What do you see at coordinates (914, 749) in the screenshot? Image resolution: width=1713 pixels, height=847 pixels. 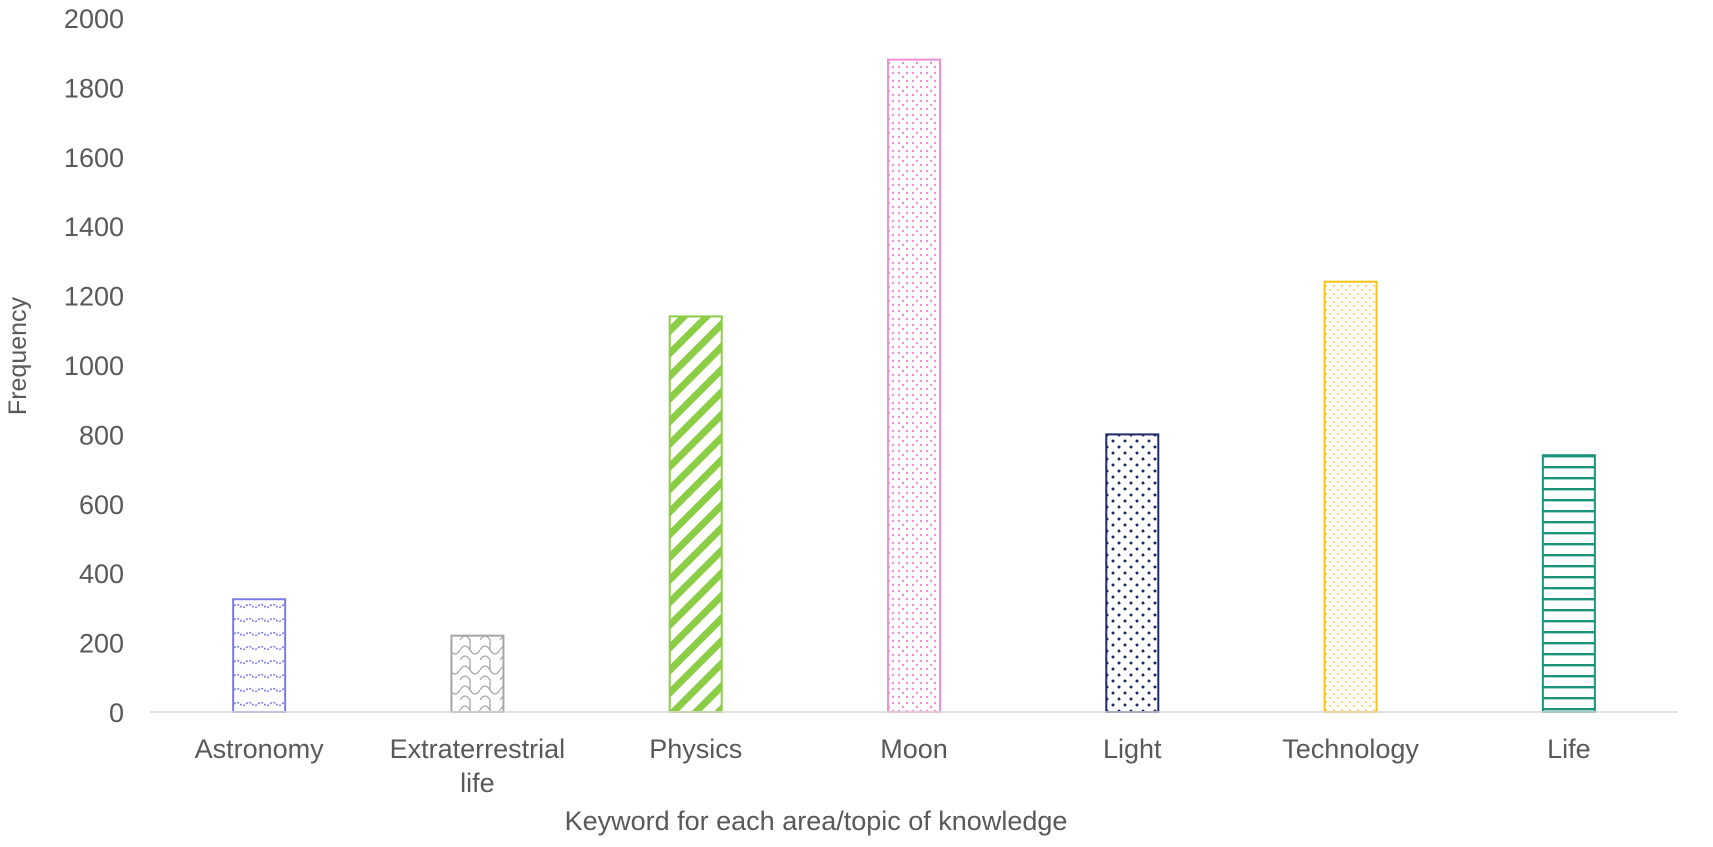 I see `x-tick-label: Moon` at bounding box center [914, 749].